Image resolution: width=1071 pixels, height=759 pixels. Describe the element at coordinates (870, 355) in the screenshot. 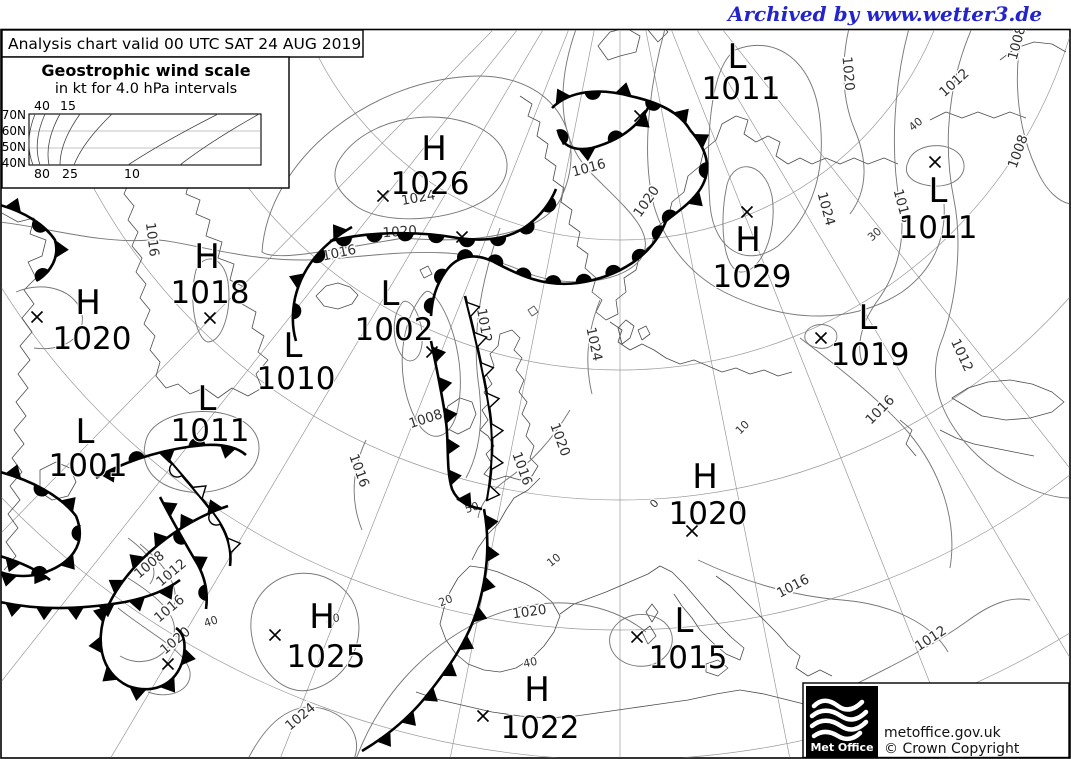

I see `pressure-value: 1019` at that location.